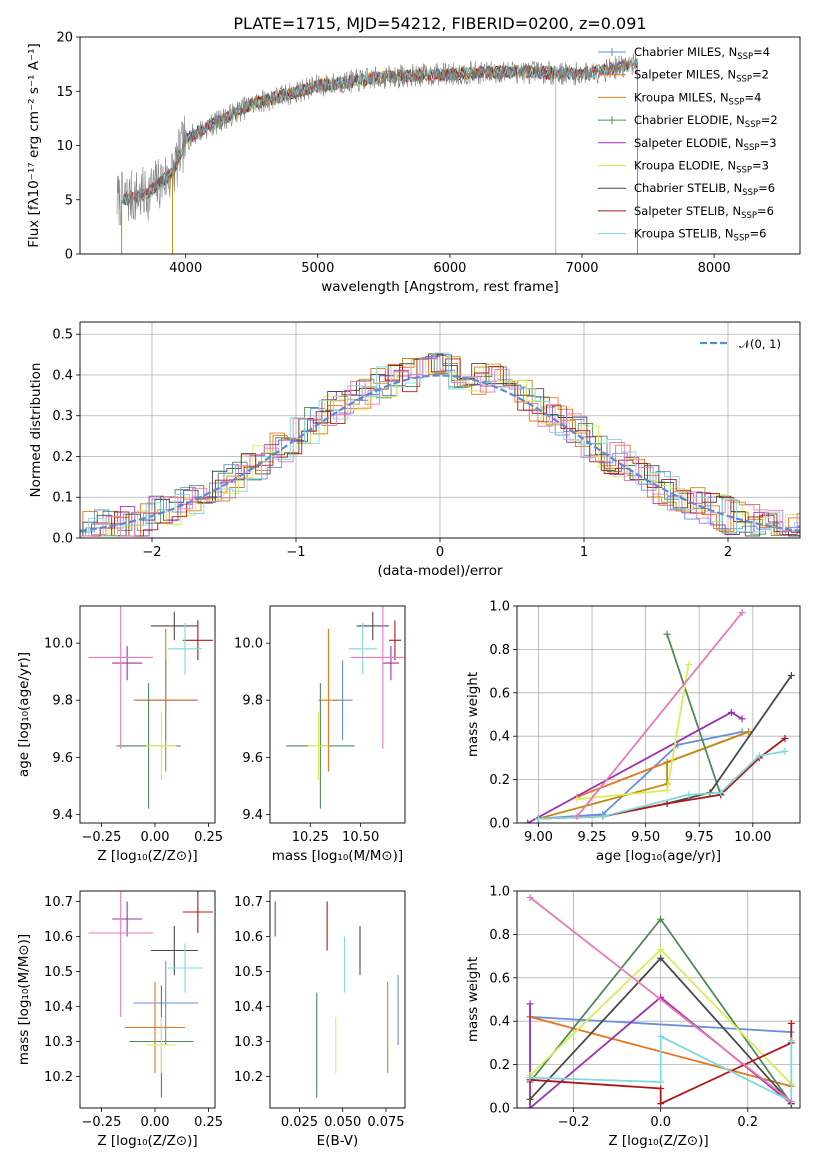 The image size is (819, 1170). What do you see at coordinates (64, 38) in the screenshot?
I see `y-tick-label: 20` at bounding box center [64, 38].